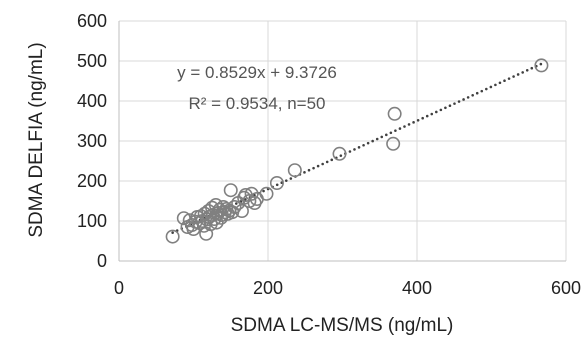 The image size is (587, 337). What do you see at coordinates (342, 325) in the screenshot?
I see `x-axis-title: SDMA LC-MS/MS (ng/mL)` at bounding box center [342, 325].